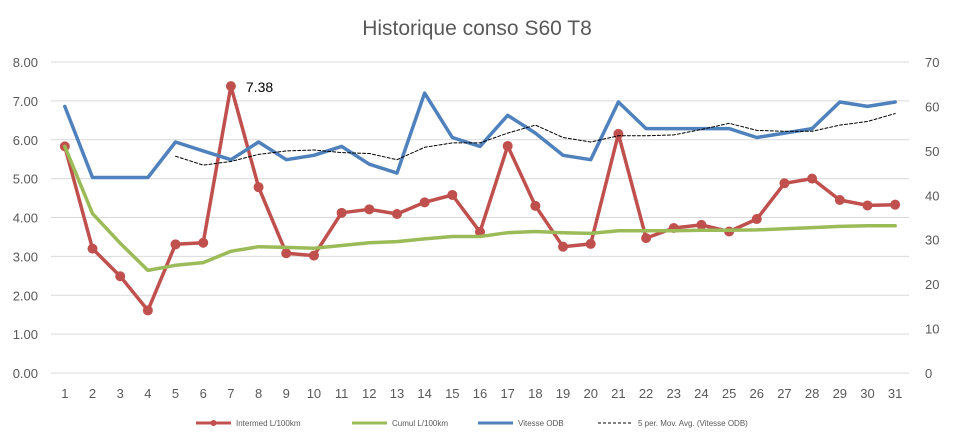 Image resolution: width=954 pixels, height=448 pixels. Describe the element at coordinates (25, 373) in the screenshot. I see `left-axis-tick-label: 0.00` at that location.